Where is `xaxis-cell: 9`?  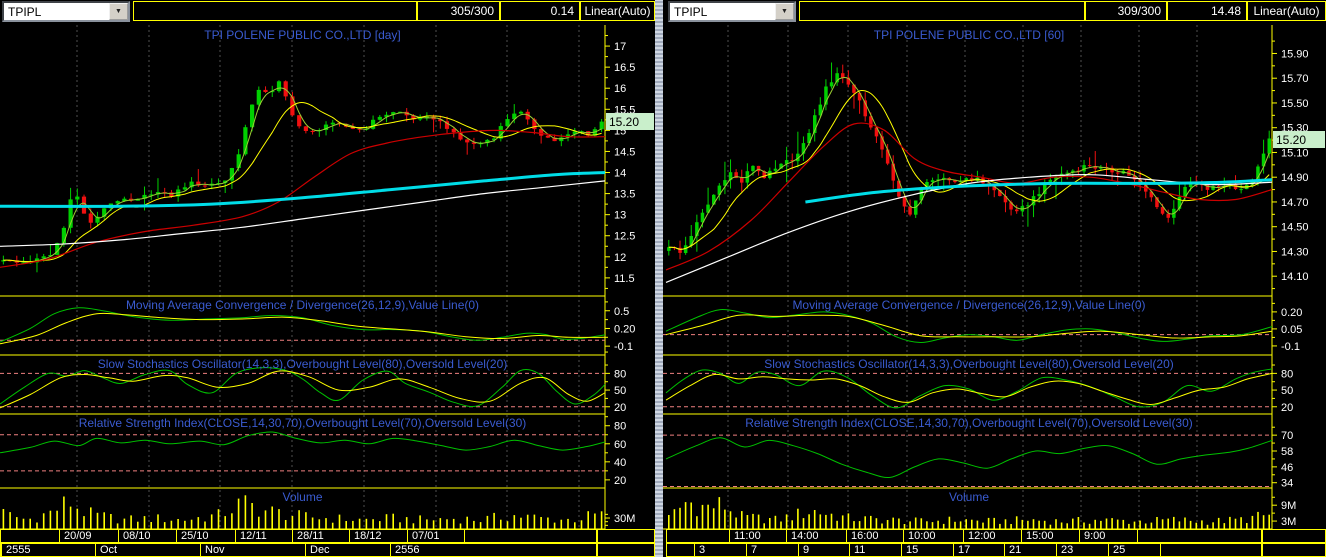
xaxis-cell: 9 is located at coordinates (1029, 550).